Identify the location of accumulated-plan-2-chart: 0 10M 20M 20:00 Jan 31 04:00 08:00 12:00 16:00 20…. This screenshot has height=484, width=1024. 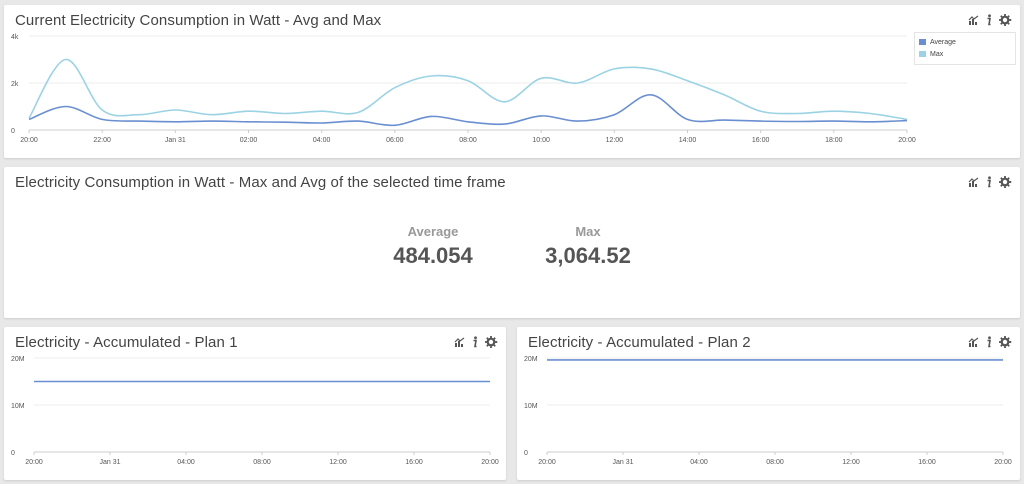
(768, 411).